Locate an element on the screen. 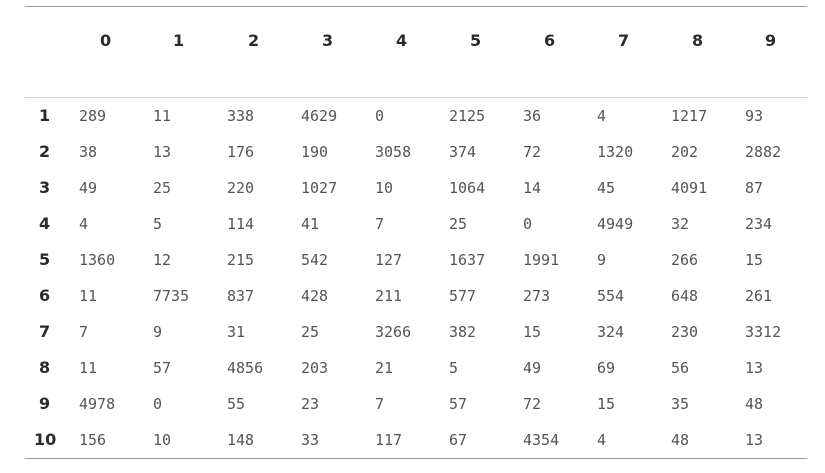  table-cell: 41 is located at coordinates (310, 224).